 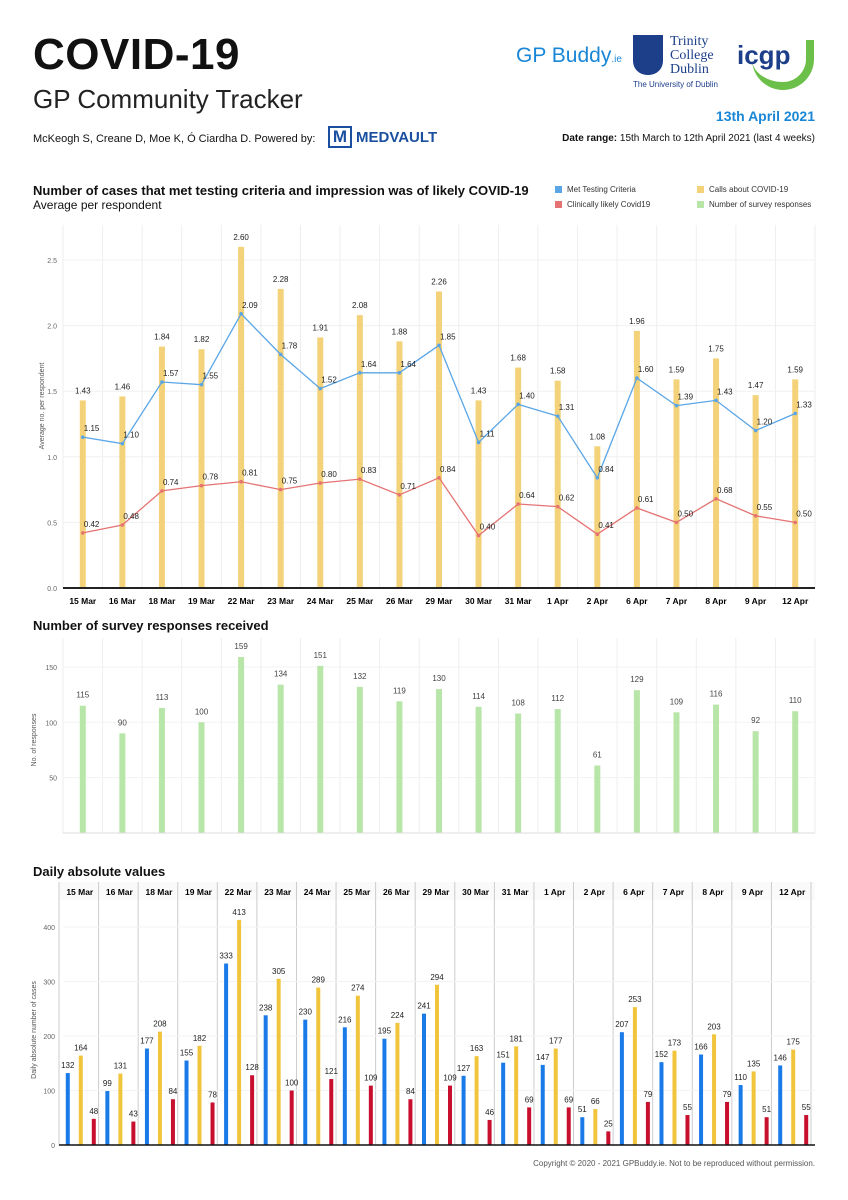 What do you see at coordinates (53, 779) in the screenshot?
I see `y-tick-label: 50` at bounding box center [53, 779].